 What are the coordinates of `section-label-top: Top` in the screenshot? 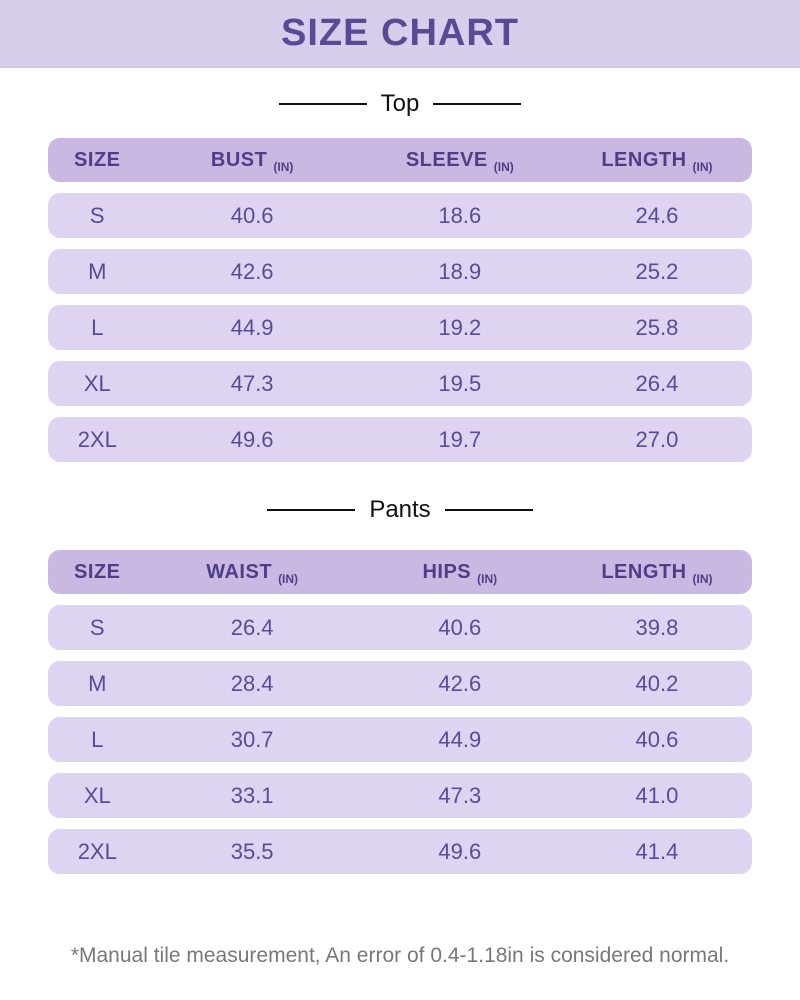 It's located at (400, 103).